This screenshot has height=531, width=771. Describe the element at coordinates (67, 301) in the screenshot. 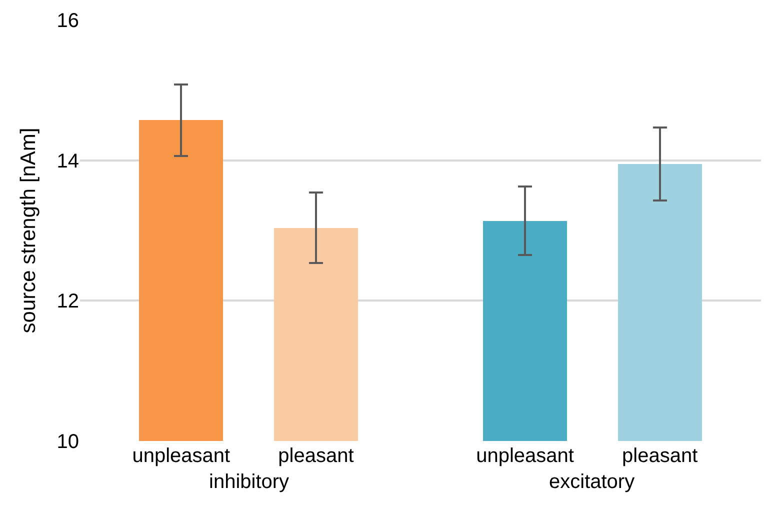

I see `y-tick-label: 12` at that location.